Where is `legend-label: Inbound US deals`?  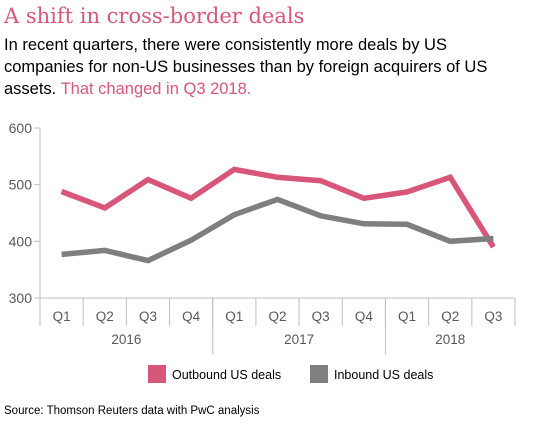
legend-label: Inbound US deals is located at coordinates (383, 375).